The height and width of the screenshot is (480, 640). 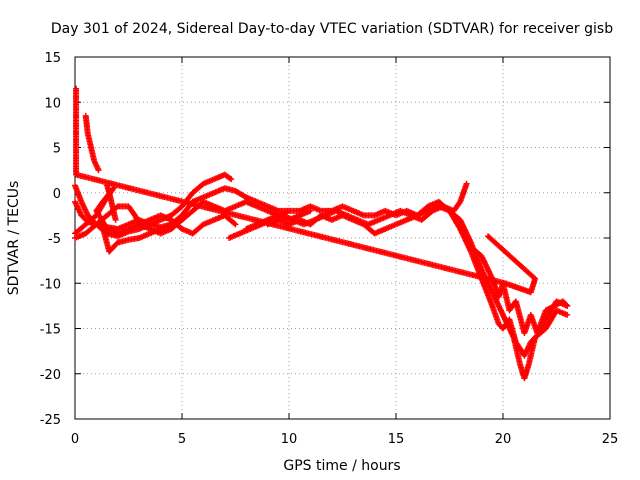 What do you see at coordinates (610, 439) in the screenshot?
I see `x-tick-label: 25` at bounding box center [610, 439].